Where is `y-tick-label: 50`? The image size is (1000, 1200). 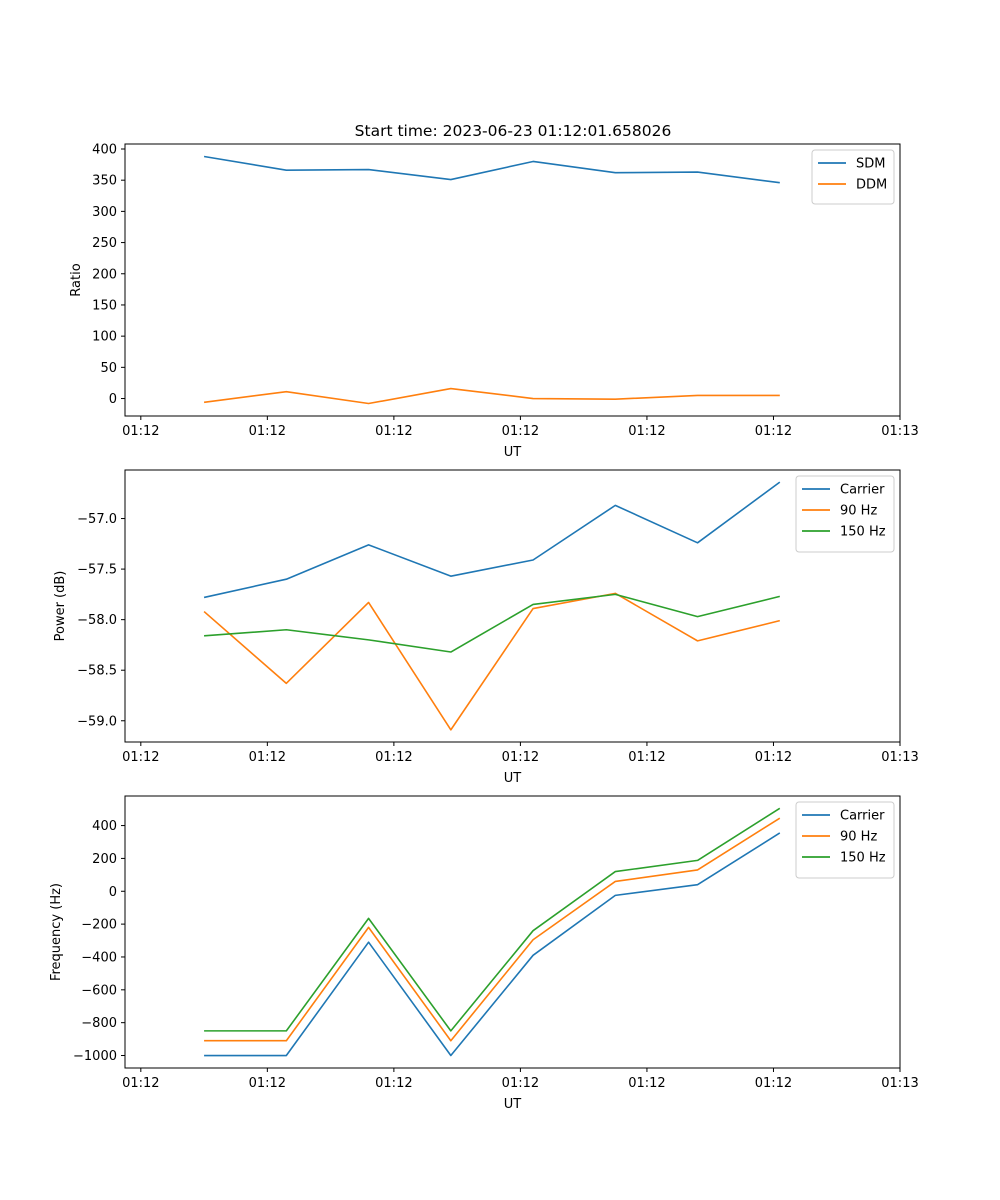
y-tick-label: 50 is located at coordinates (108, 368).